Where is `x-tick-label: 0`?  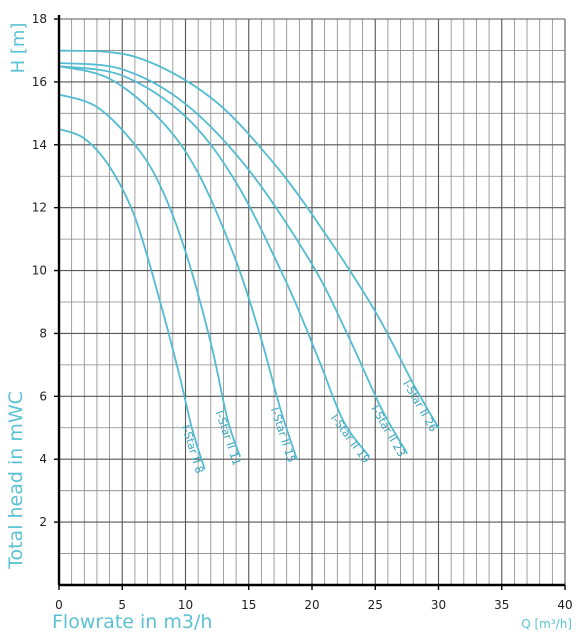
x-tick-label: 0 is located at coordinates (59, 605).